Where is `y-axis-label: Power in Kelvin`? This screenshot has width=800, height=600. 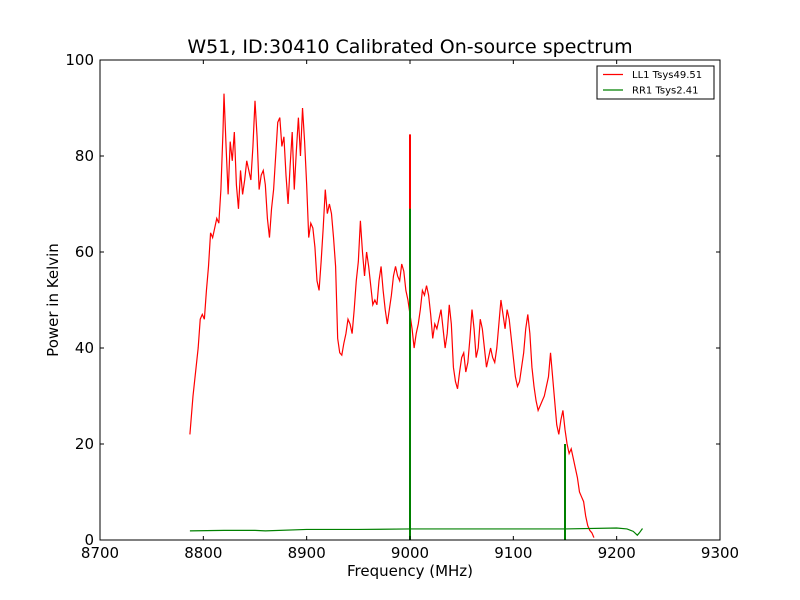 y-axis-label: Power in Kelvin is located at coordinates (53, 300).